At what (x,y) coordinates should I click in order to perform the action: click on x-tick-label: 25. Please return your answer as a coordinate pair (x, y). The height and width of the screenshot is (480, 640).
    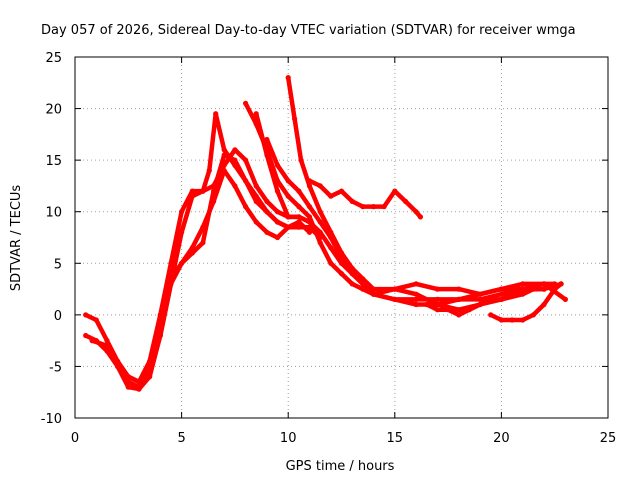
    Looking at the image, I should click on (608, 438).